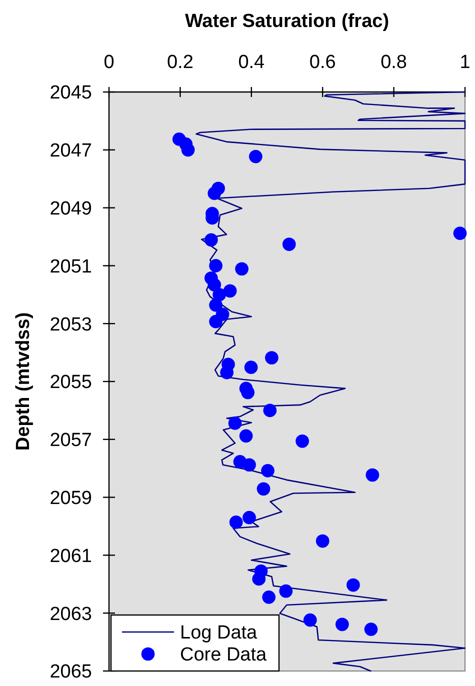 This screenshot has width=475, height=686. What do you see at coordinates (71, 672) in the screenshot?
I see `y-tick-label: 2065` at bounding box center [71, 672].